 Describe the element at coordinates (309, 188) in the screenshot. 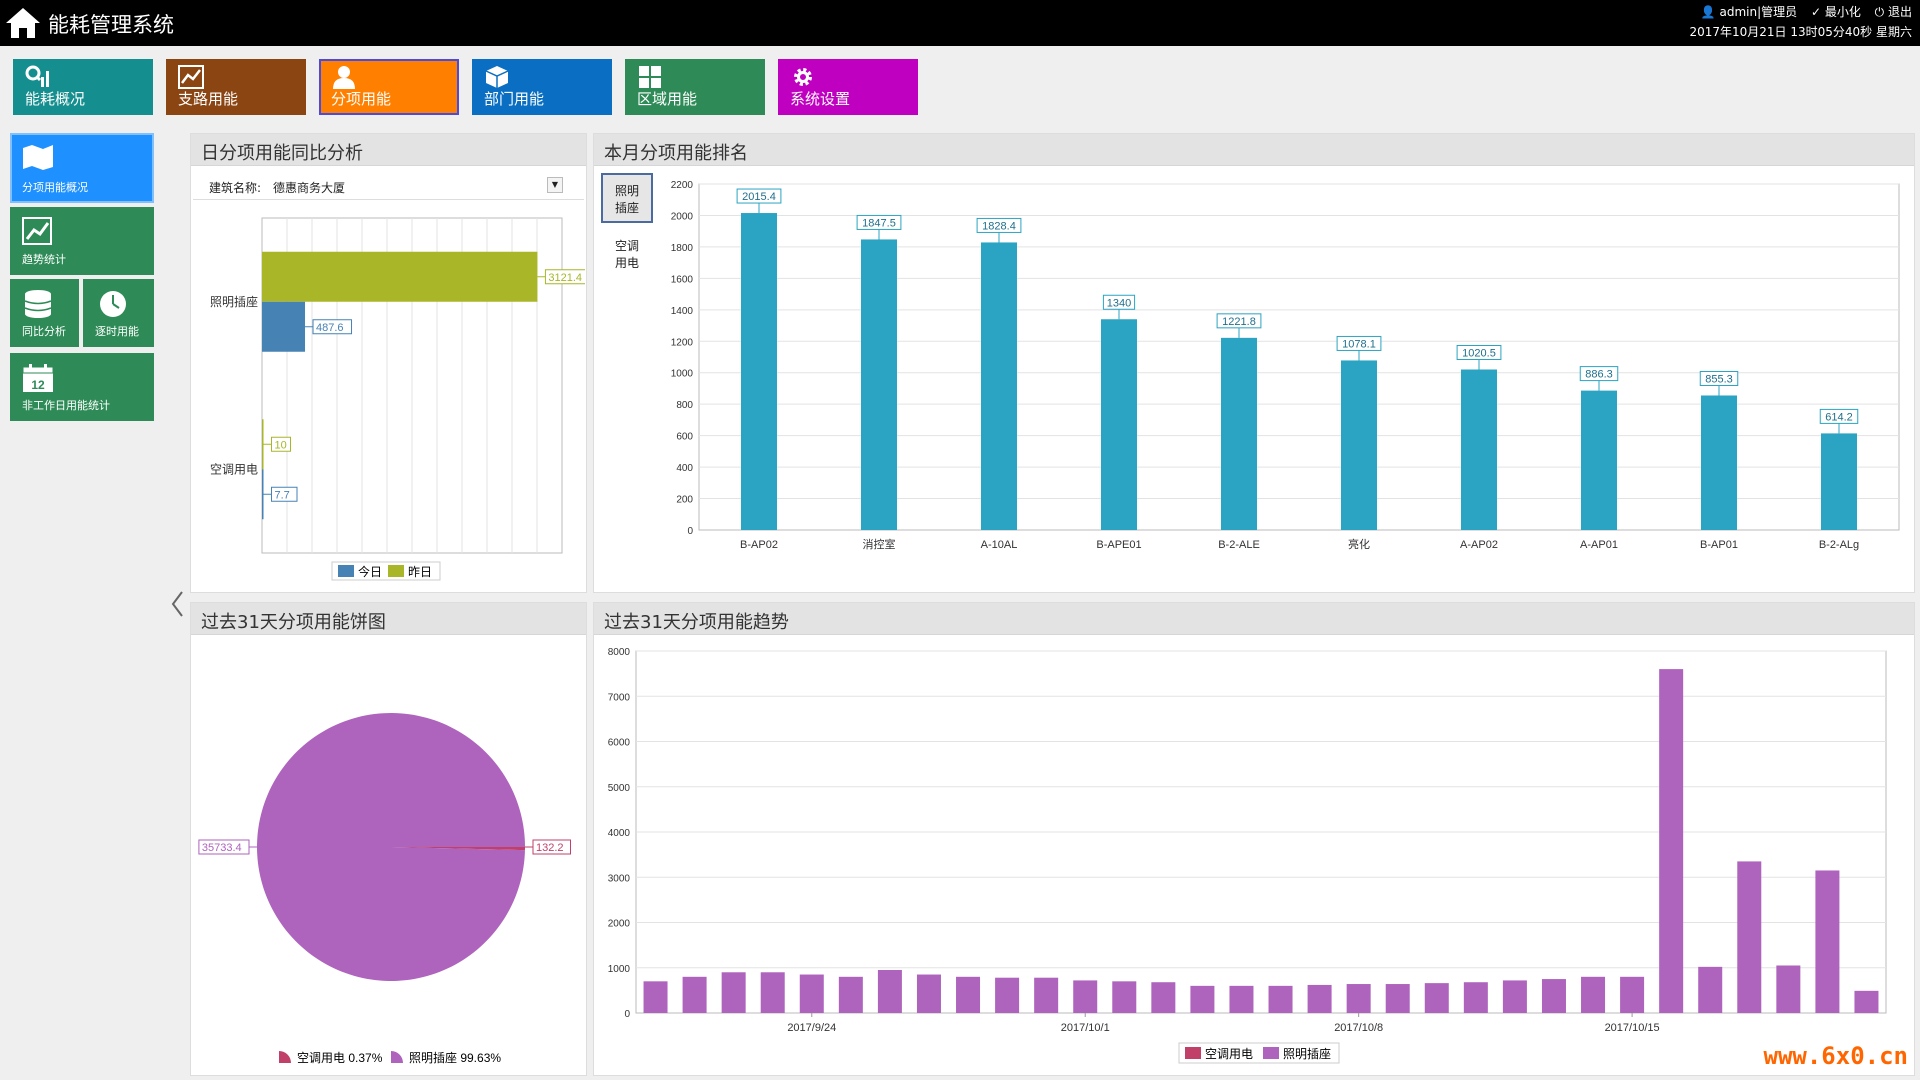

I see `building-value: 德惠商务大厦` at that location.